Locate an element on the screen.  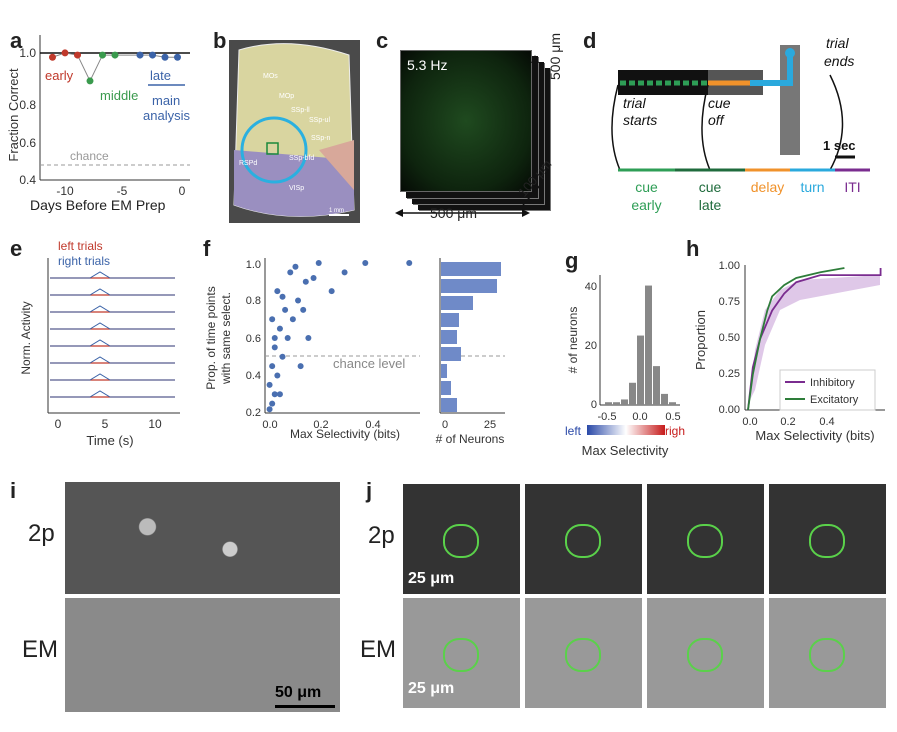
panel-c-dims is located at coordinates (469, 136).